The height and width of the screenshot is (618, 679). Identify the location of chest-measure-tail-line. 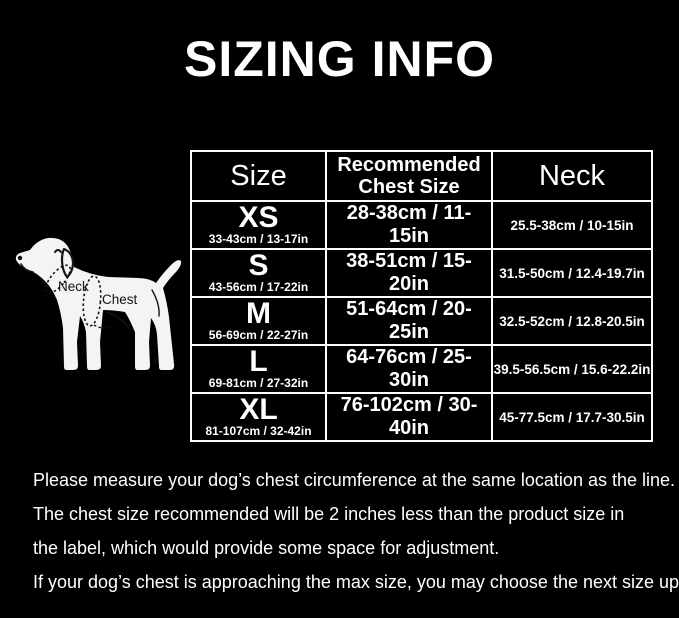
(102, 326).